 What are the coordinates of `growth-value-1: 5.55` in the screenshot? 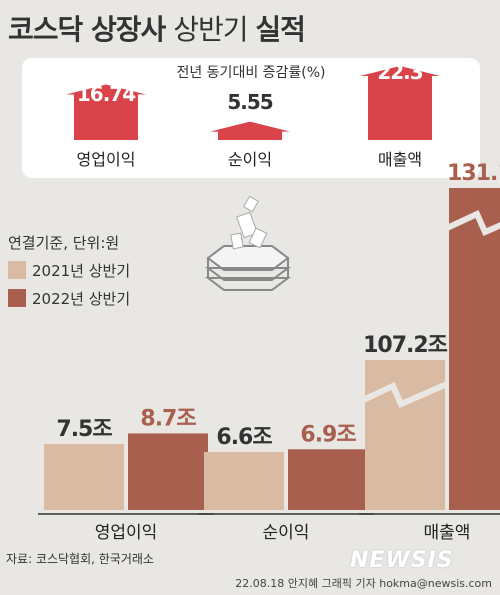 It's located at (250, 102).